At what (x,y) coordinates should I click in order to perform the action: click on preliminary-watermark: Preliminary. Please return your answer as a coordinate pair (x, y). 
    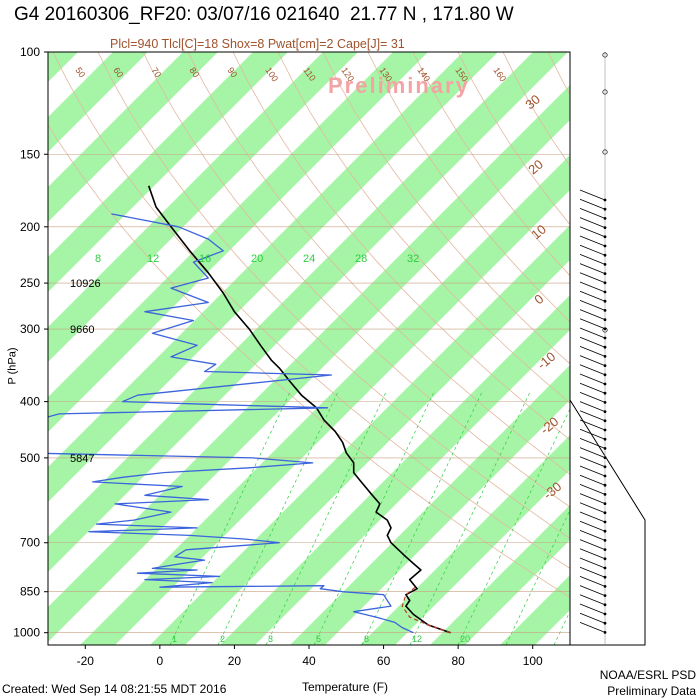
    Looking at the image, I should click on (399, 85).